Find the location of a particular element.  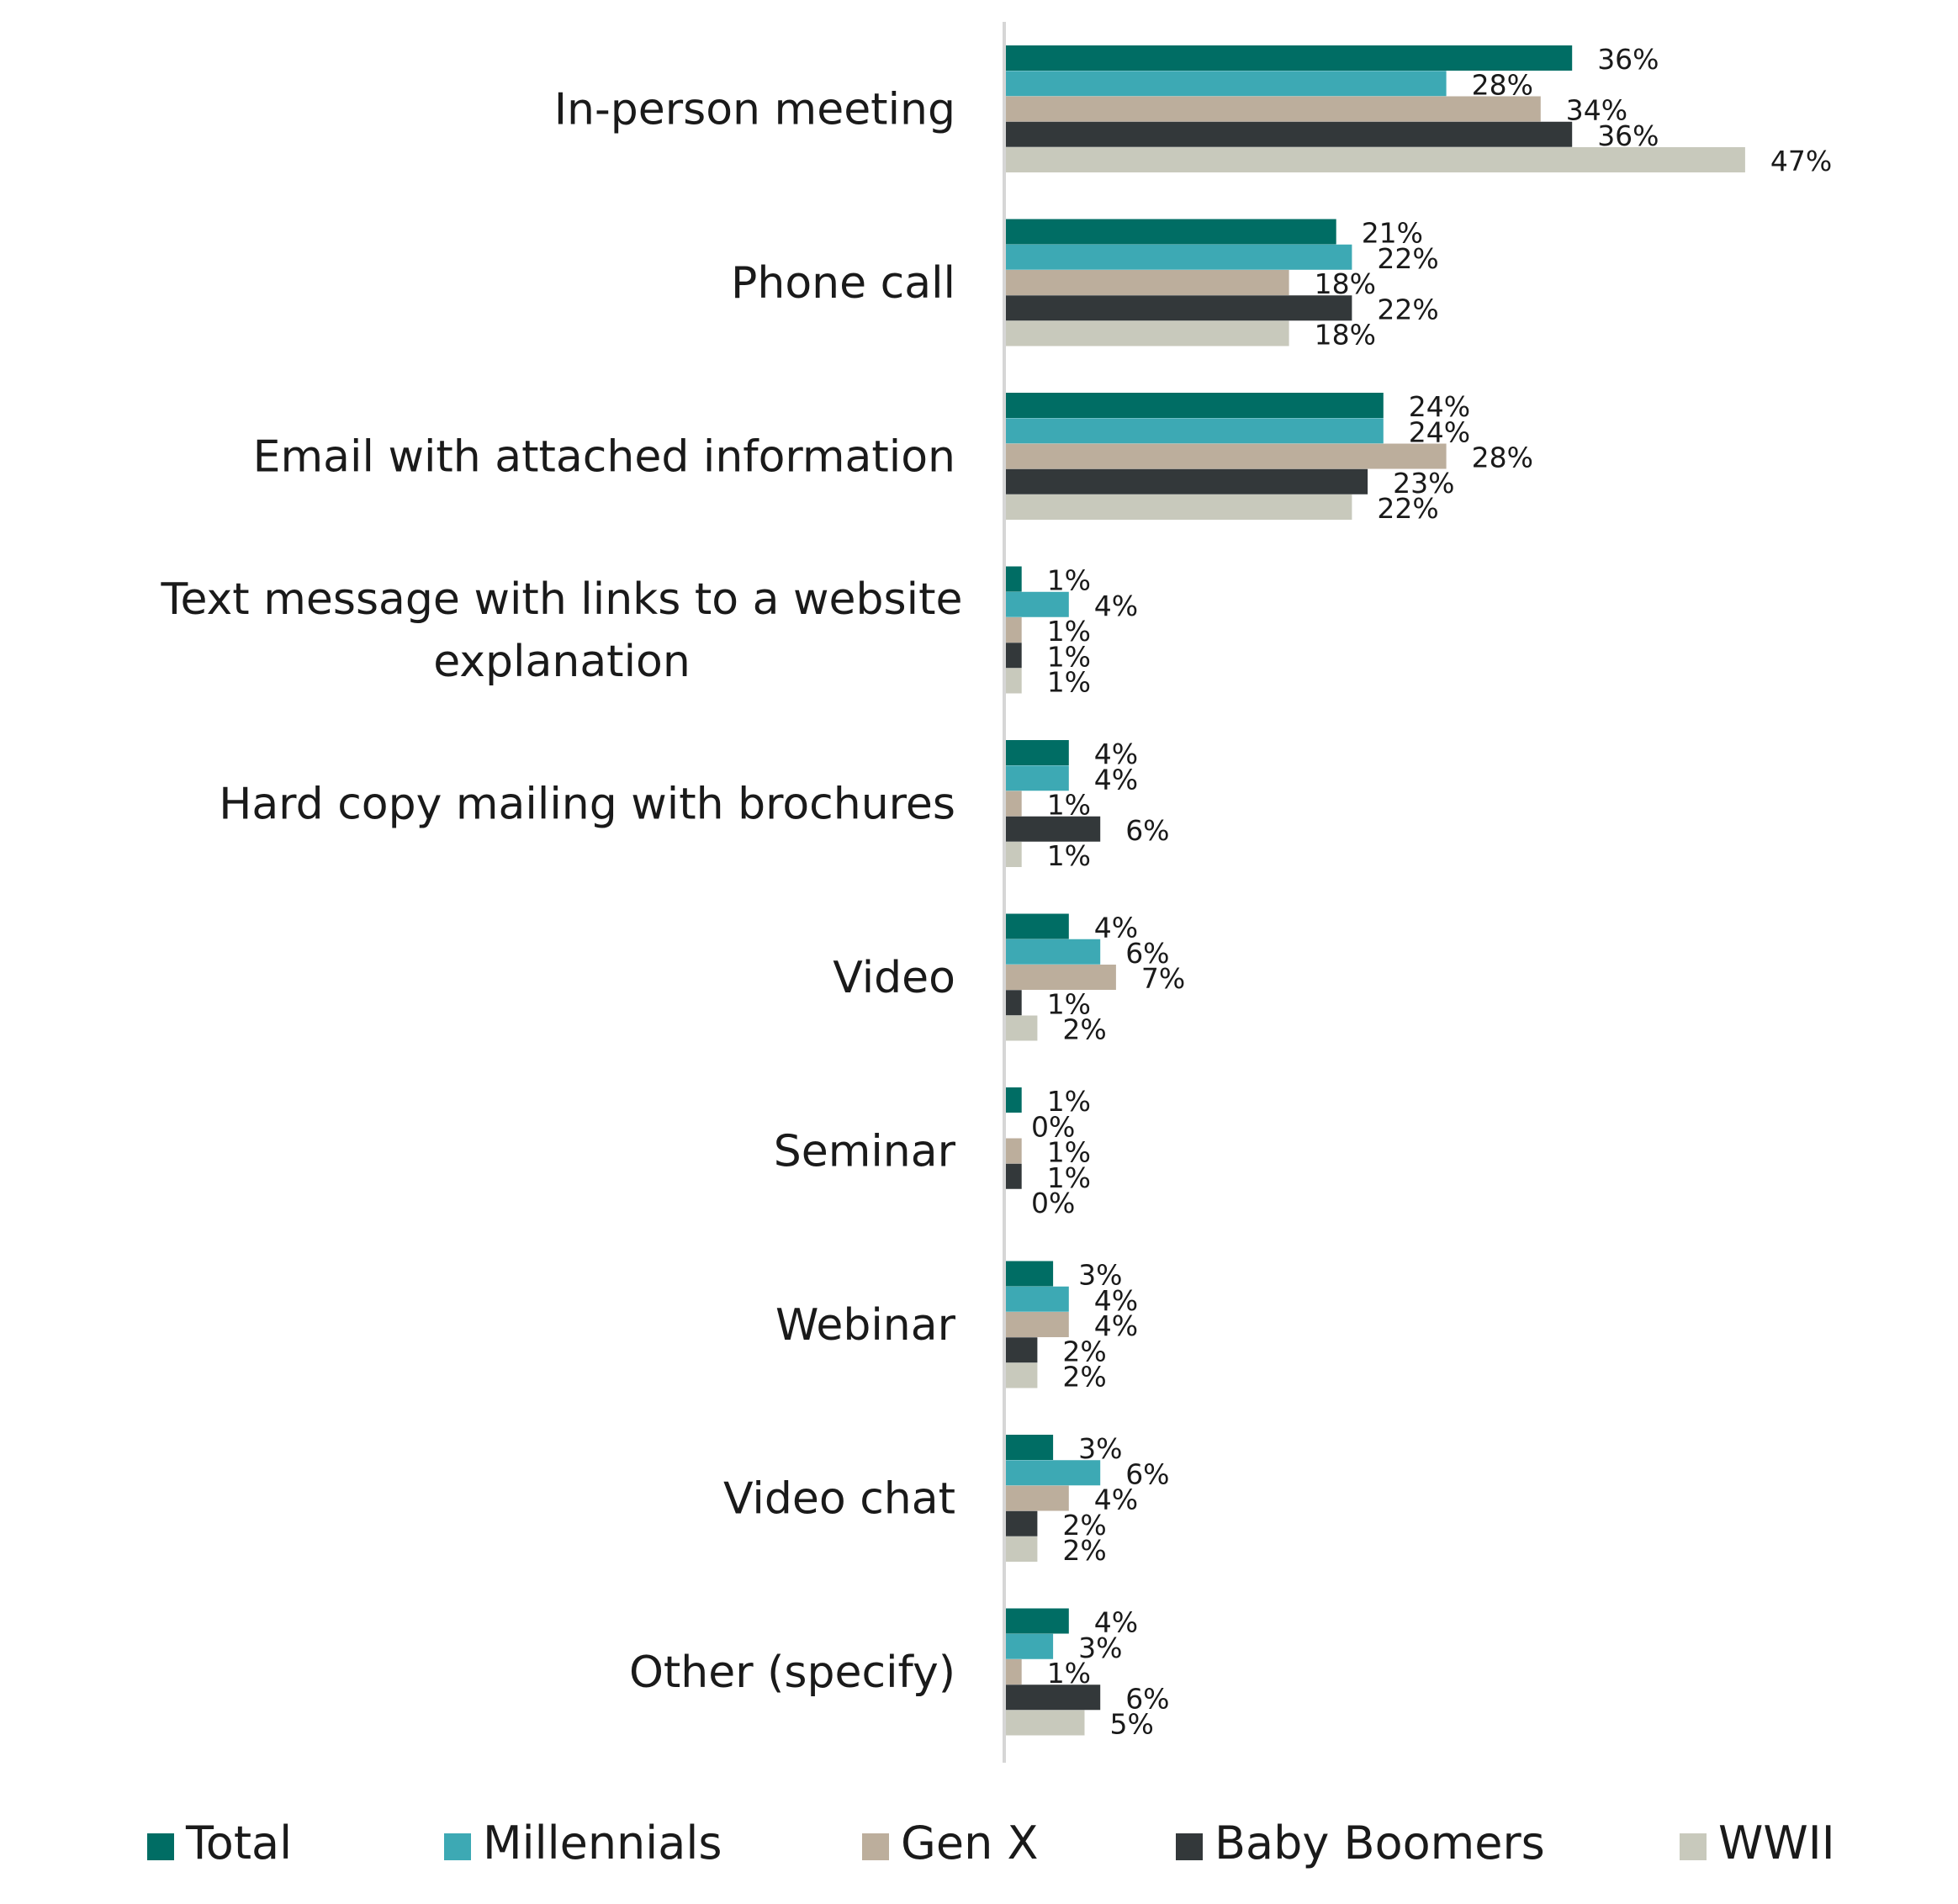

legend: Total Millennials Gen X Baby Boomers WWII is located at coordinates (991, 1843).